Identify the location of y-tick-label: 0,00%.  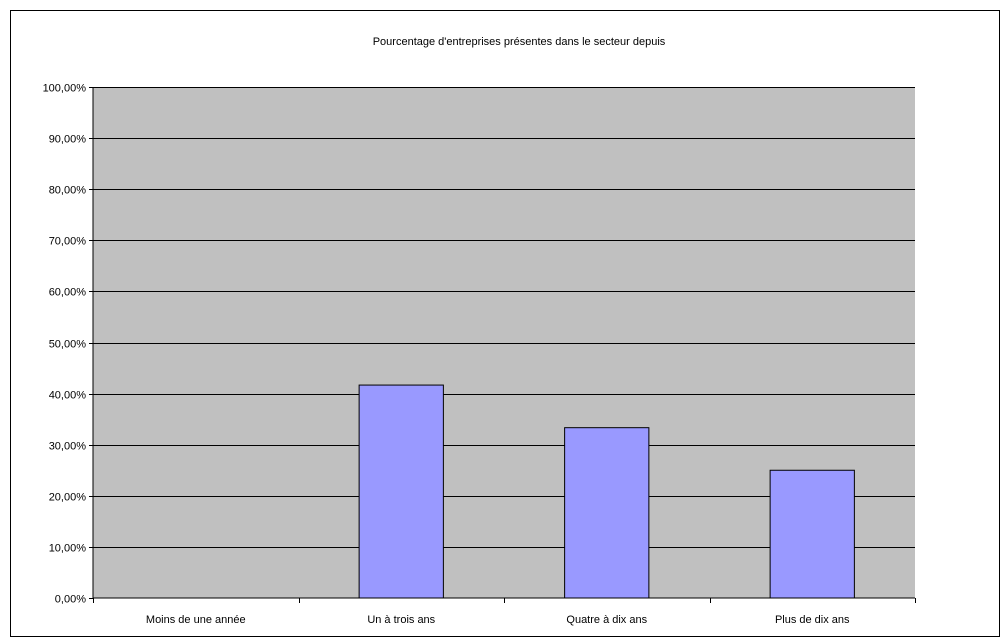
(70, 600).